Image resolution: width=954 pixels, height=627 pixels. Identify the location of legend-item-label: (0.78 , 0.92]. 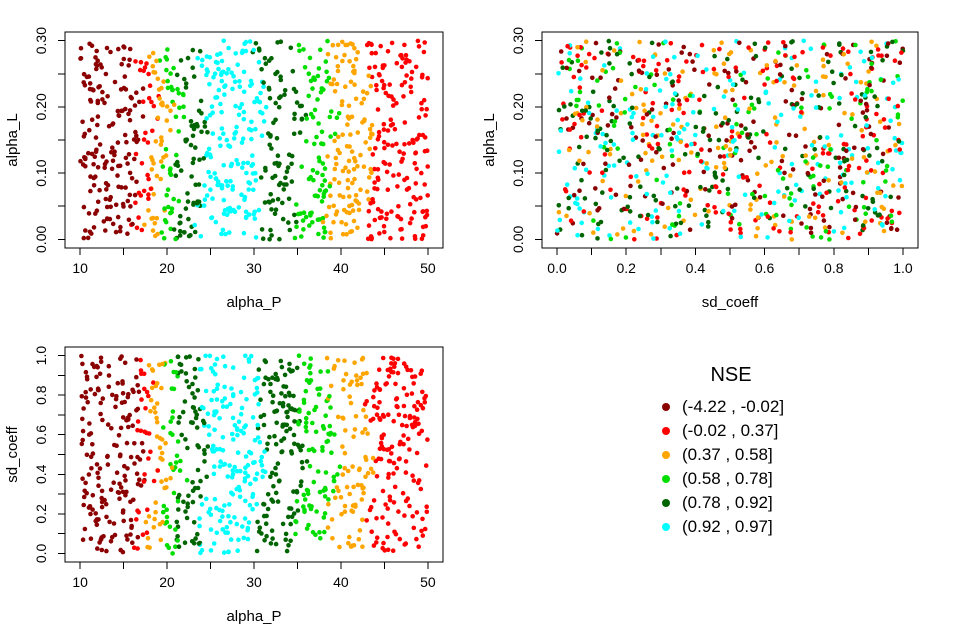
(727, 502).